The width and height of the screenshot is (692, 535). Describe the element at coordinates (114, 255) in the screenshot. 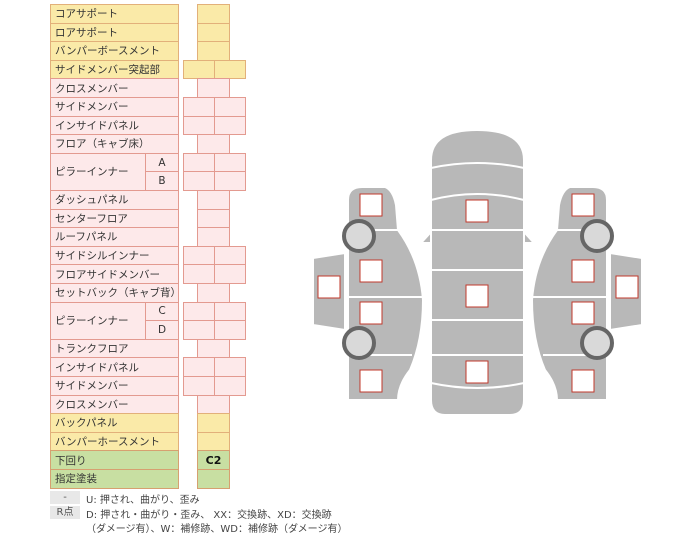

I see `row-label: サイドシルインナー` at that location.